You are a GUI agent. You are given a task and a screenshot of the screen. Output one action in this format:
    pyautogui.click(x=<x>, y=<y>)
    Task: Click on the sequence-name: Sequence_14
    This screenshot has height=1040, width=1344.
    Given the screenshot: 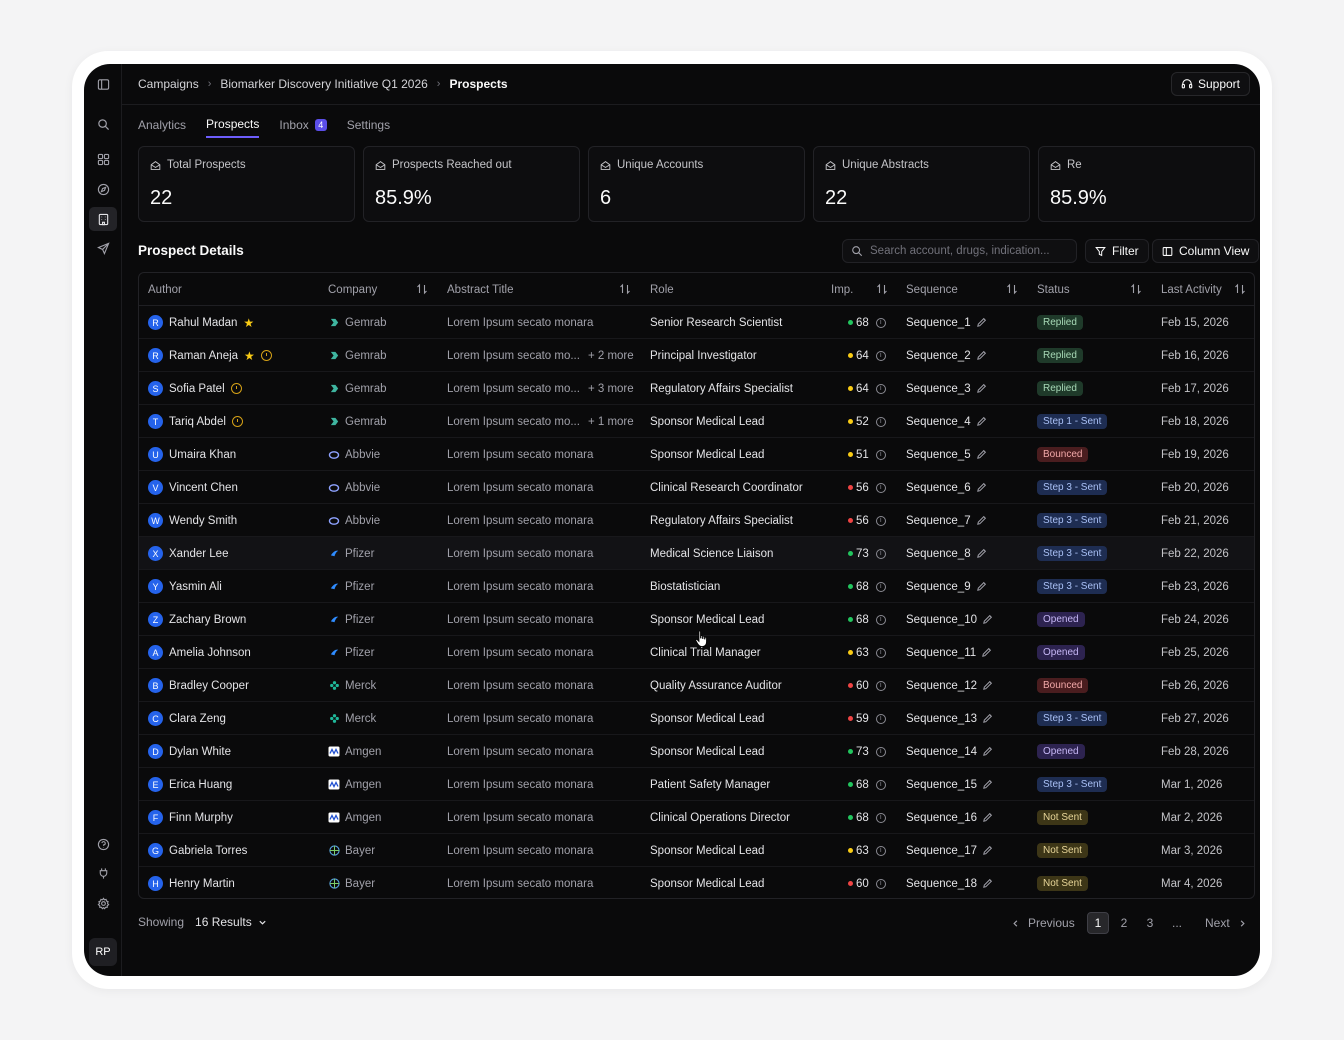 What is the action you would take?
    pyautogui.click(x=941, y=751)
    